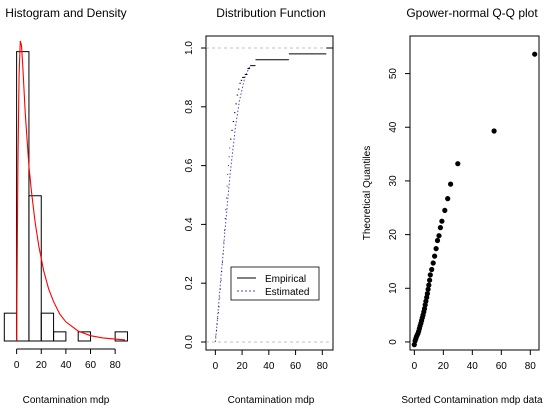  I want to click on estimated-series, so click(232, 204).